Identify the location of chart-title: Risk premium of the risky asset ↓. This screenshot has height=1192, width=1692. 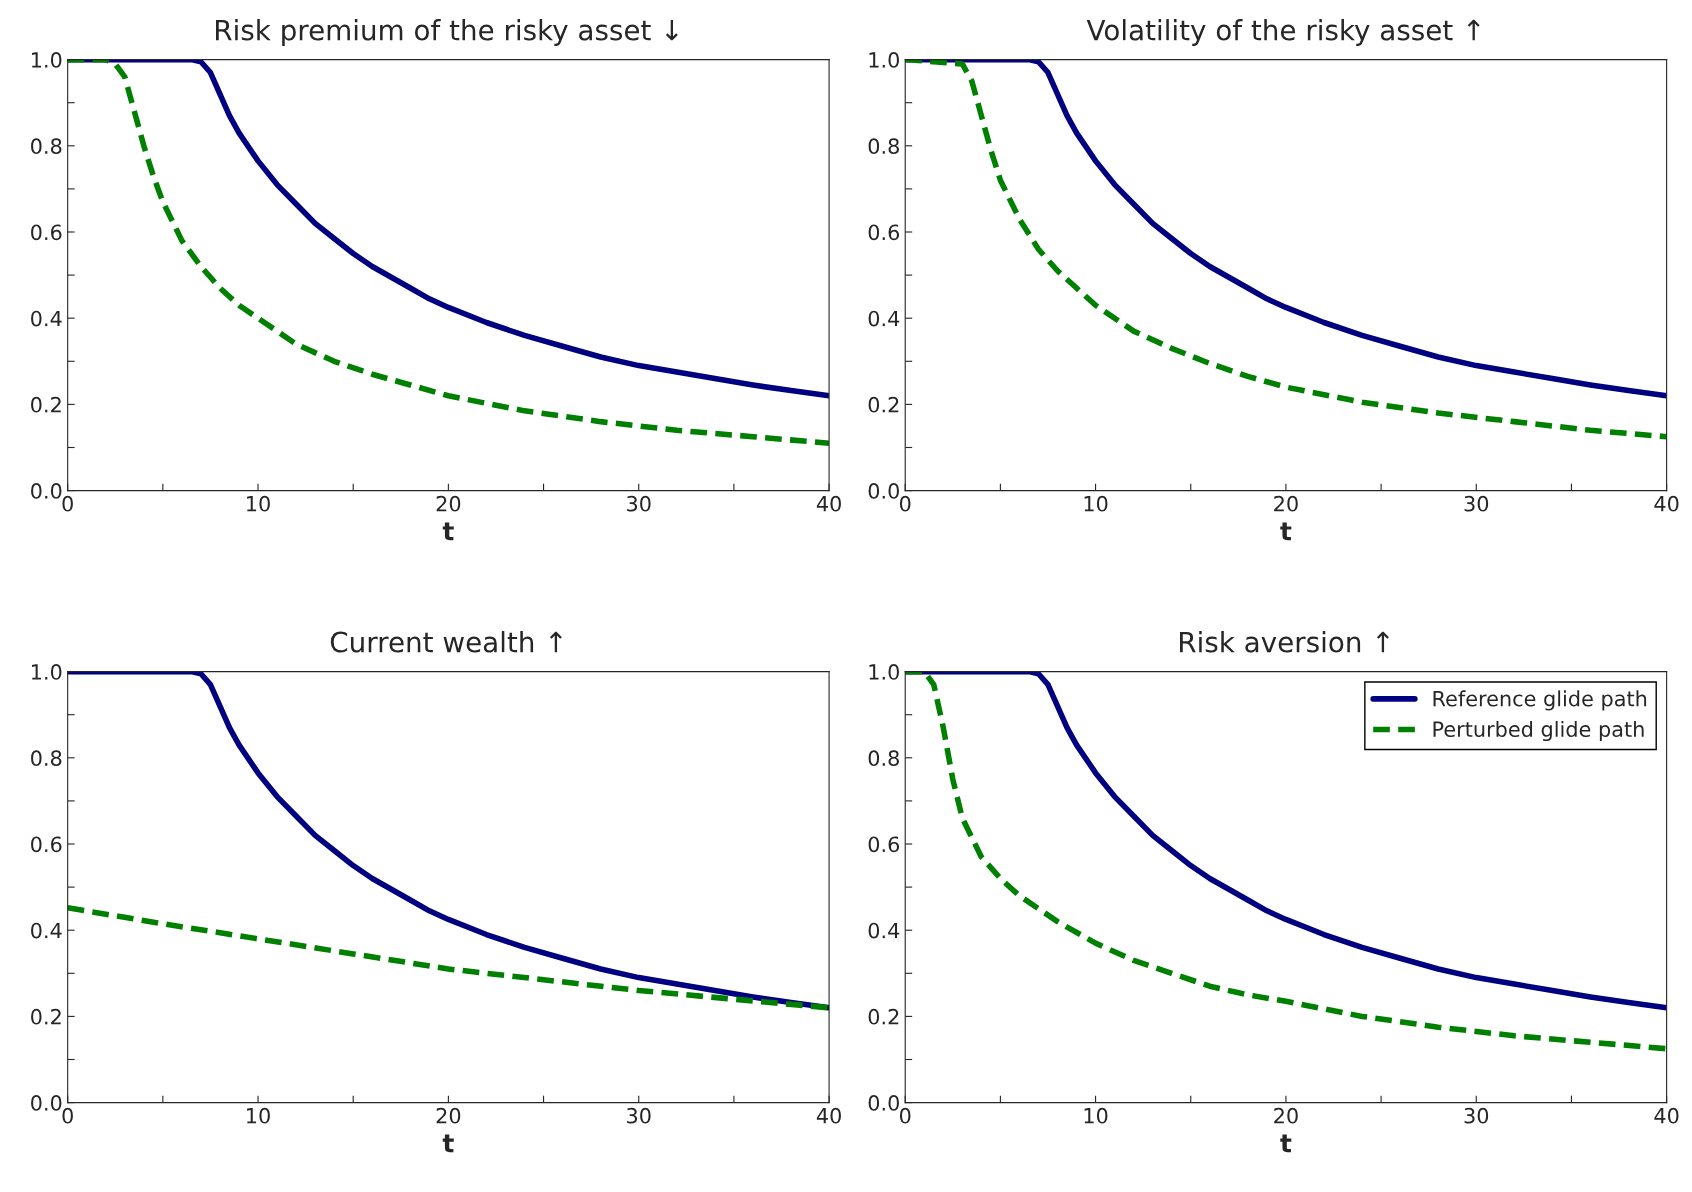
(447, 32).